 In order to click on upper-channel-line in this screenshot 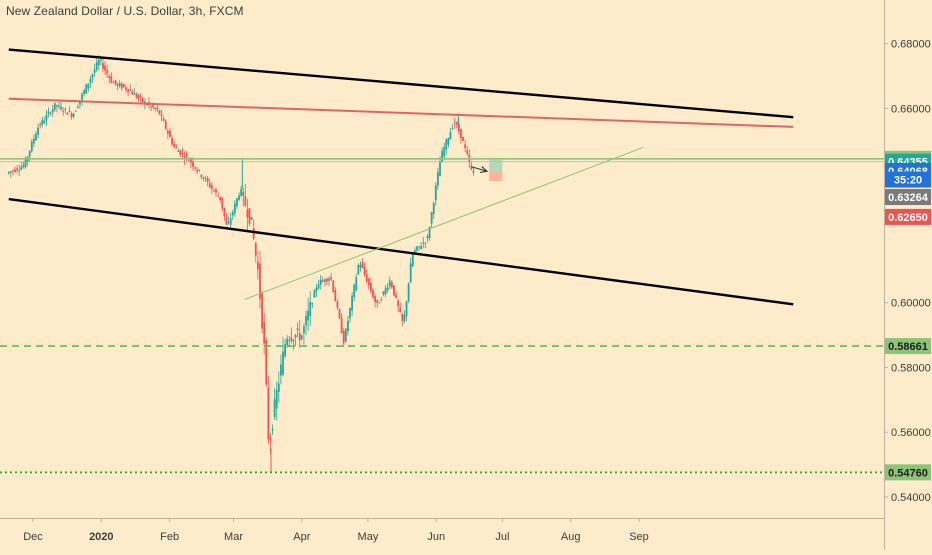, I will do `click(401, 83)`.